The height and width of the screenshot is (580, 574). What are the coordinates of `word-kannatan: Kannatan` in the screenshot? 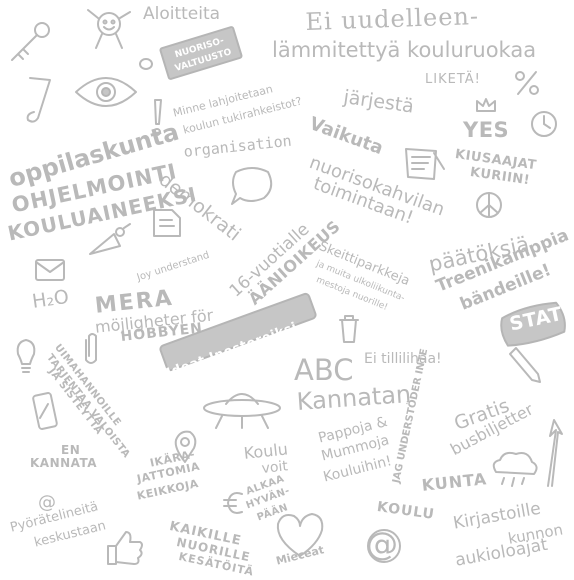 It's located at (354, 398).